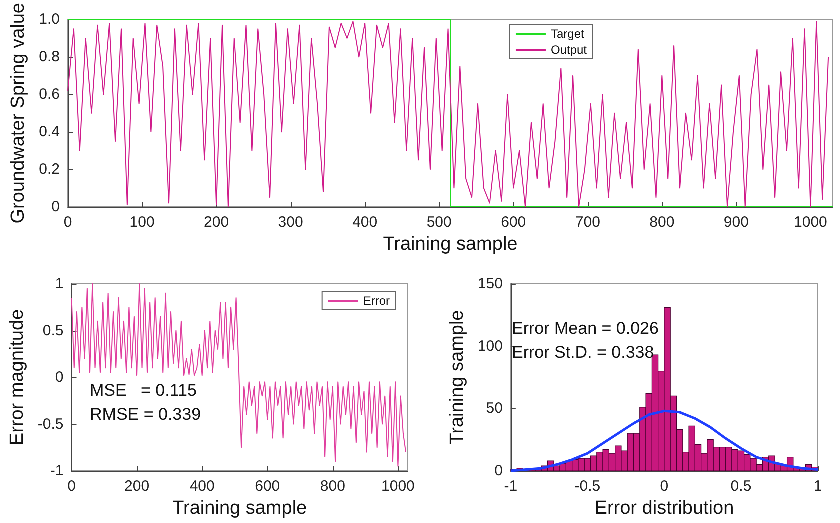  What do you see at coordinates (736, 222) in the screenshot?
I see `x-tick-label: 900` at bounding box center [736, 222].